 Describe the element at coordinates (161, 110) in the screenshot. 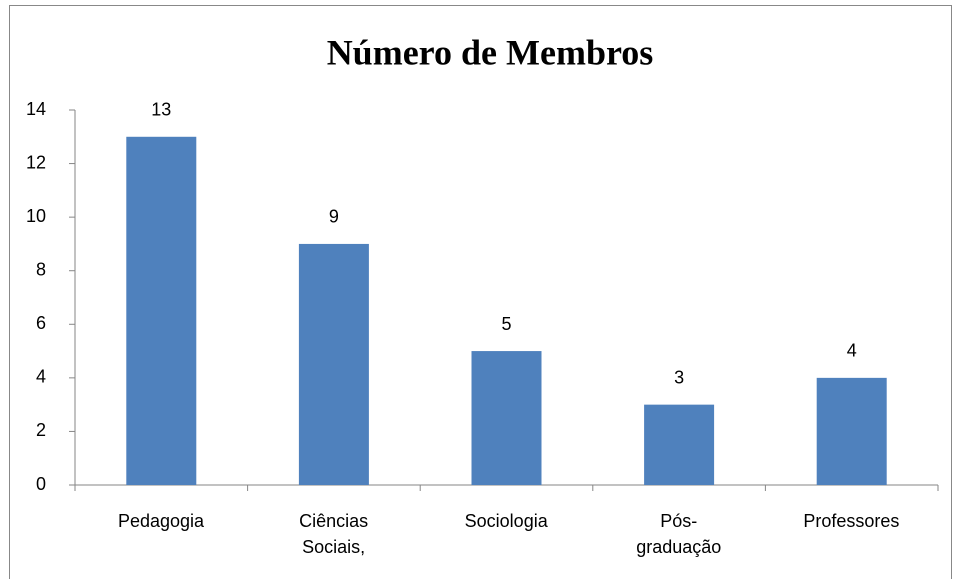

I see `data-label: 13` at that location.